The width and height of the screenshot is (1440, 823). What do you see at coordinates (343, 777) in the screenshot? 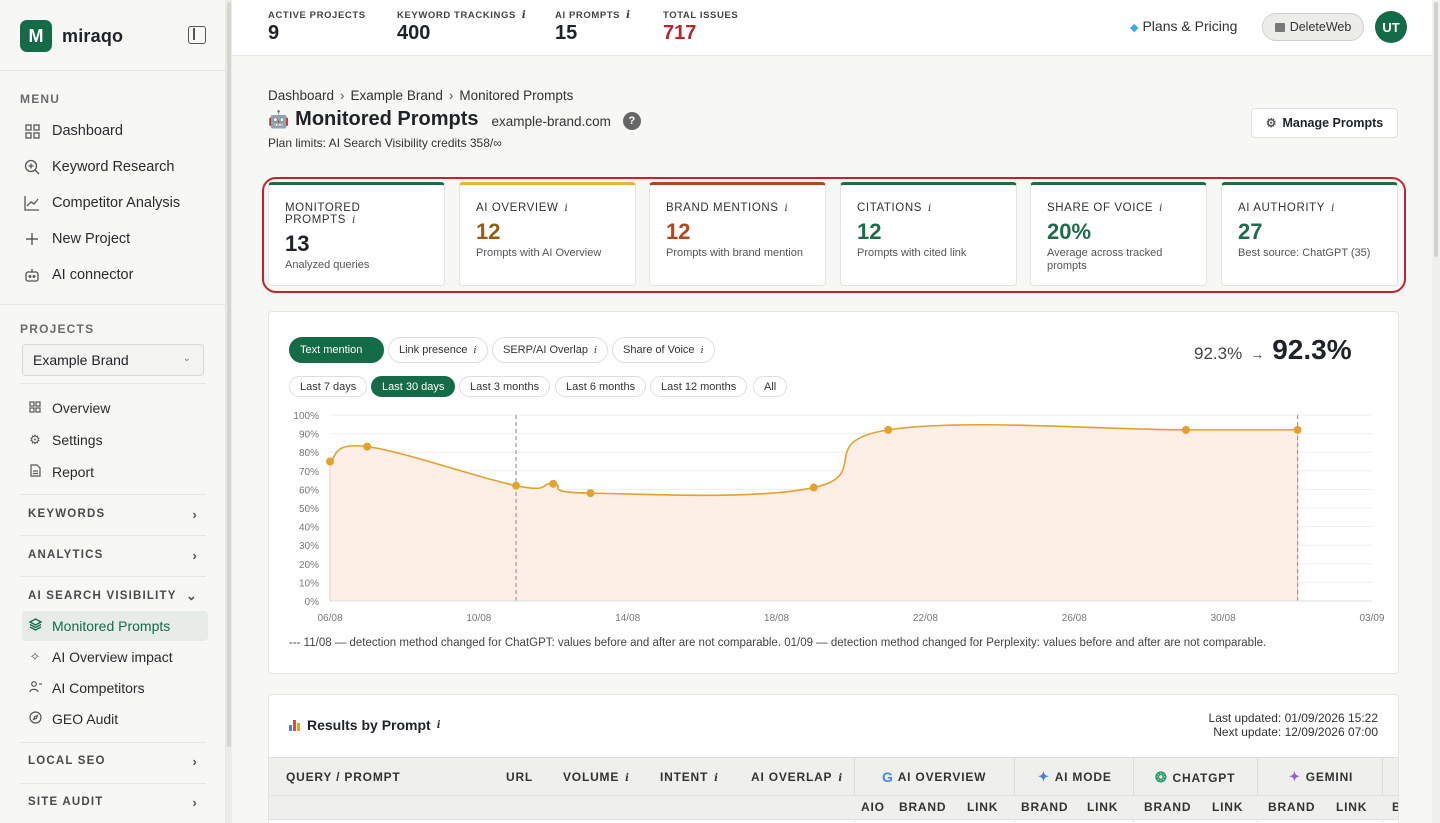
I see `column-query: QUERY / PROMPT` at bounding box center [343, 777].